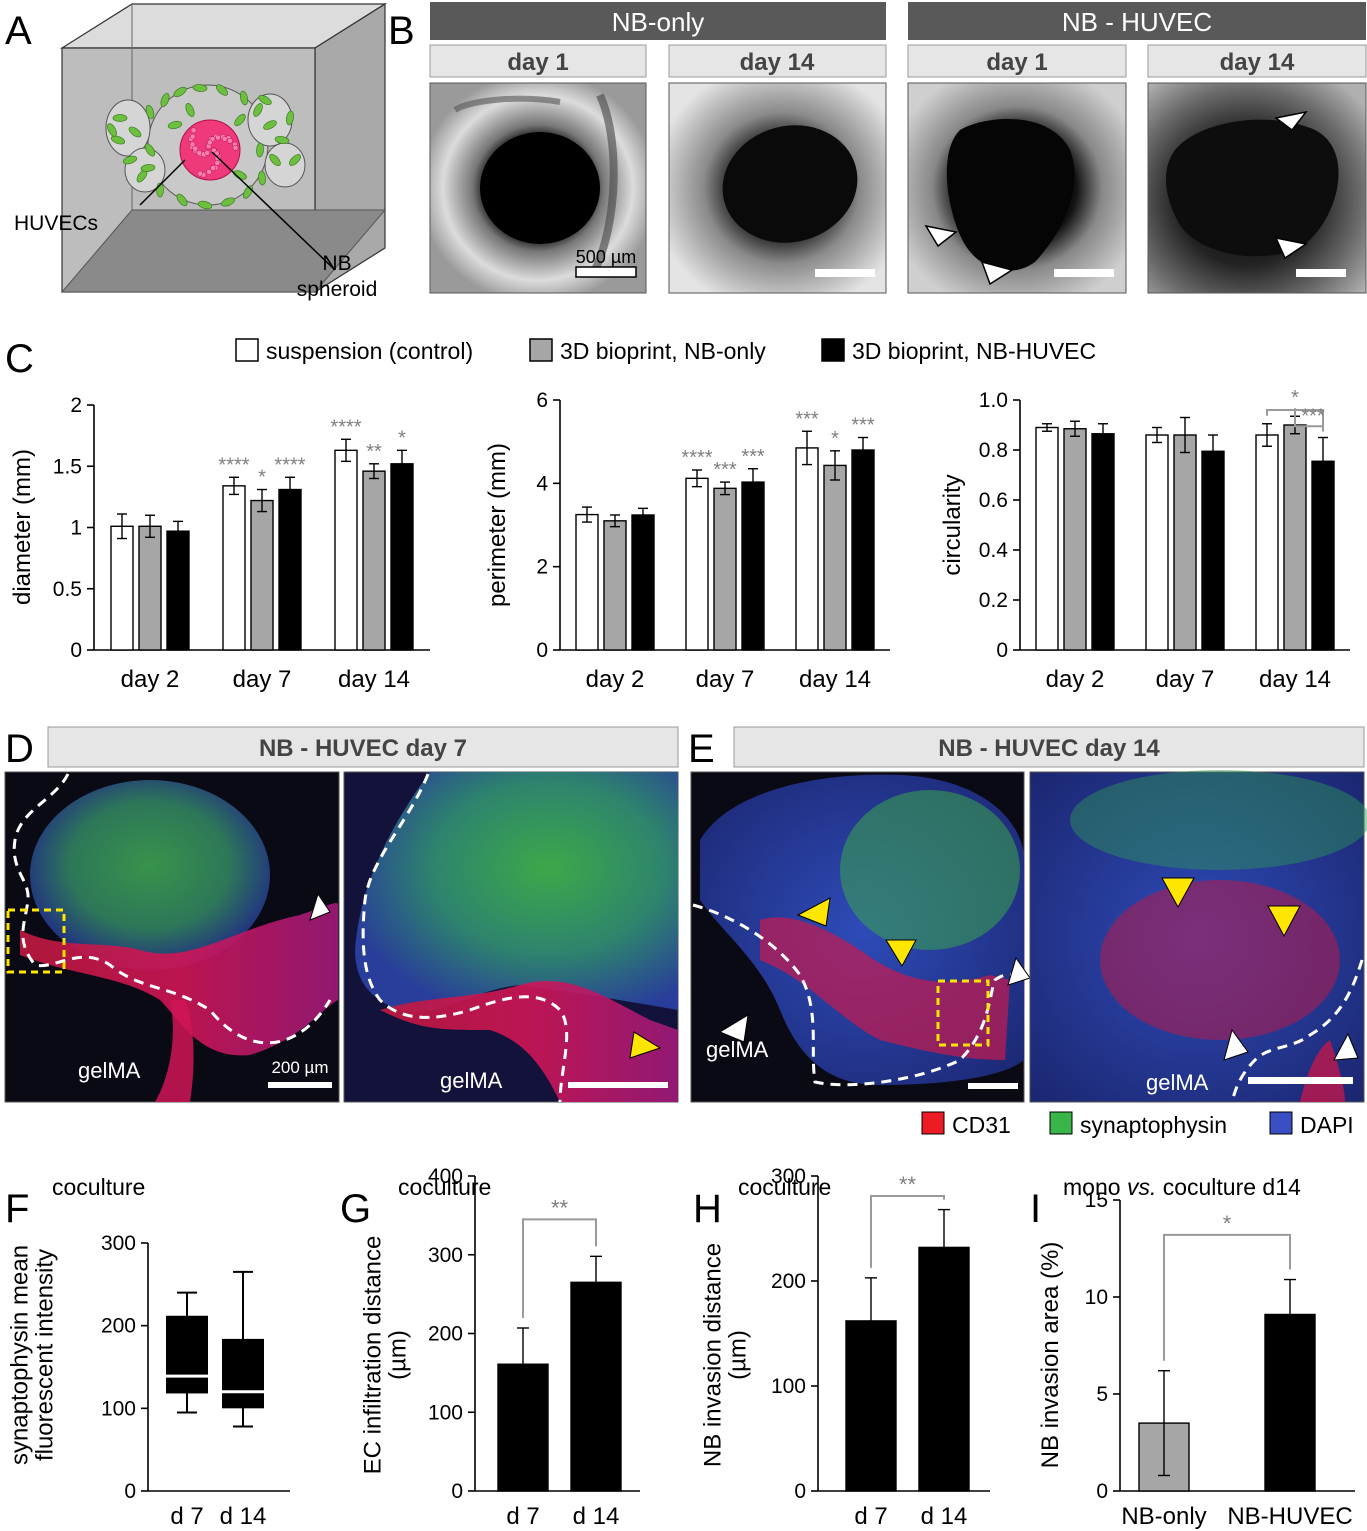 The width and height of the screenshot is (1367, 1531). Describe the element at coordinates (993, 400) in the screenshot. I see `y-tick-label: 1.0` at that location.